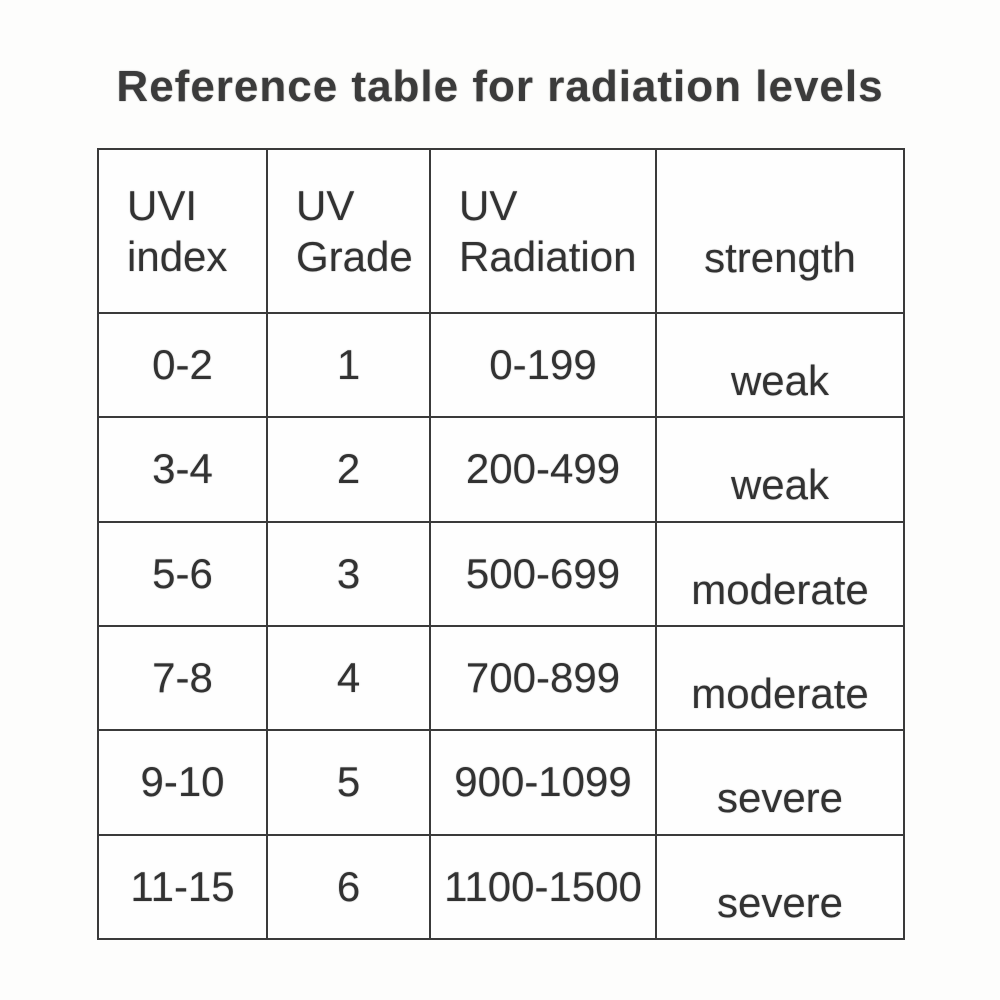  I want to click on cell-value: 11-15, so click(182, 886).